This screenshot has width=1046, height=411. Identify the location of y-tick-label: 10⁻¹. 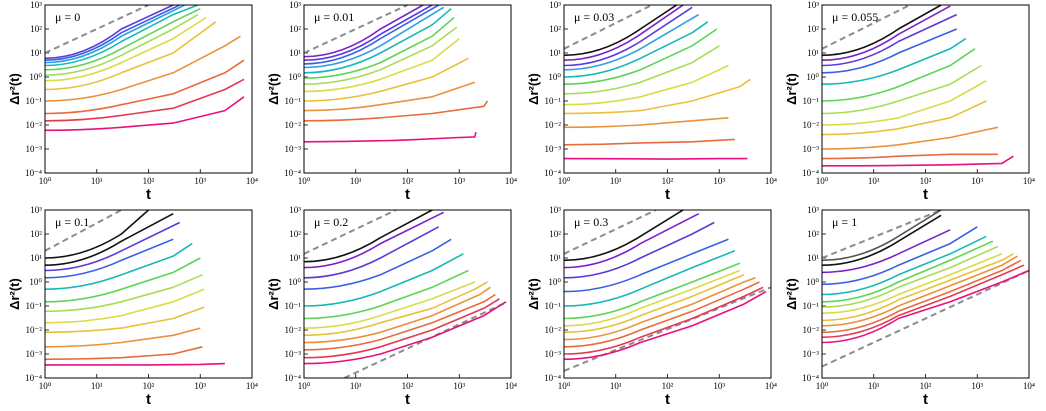
(34, 306).